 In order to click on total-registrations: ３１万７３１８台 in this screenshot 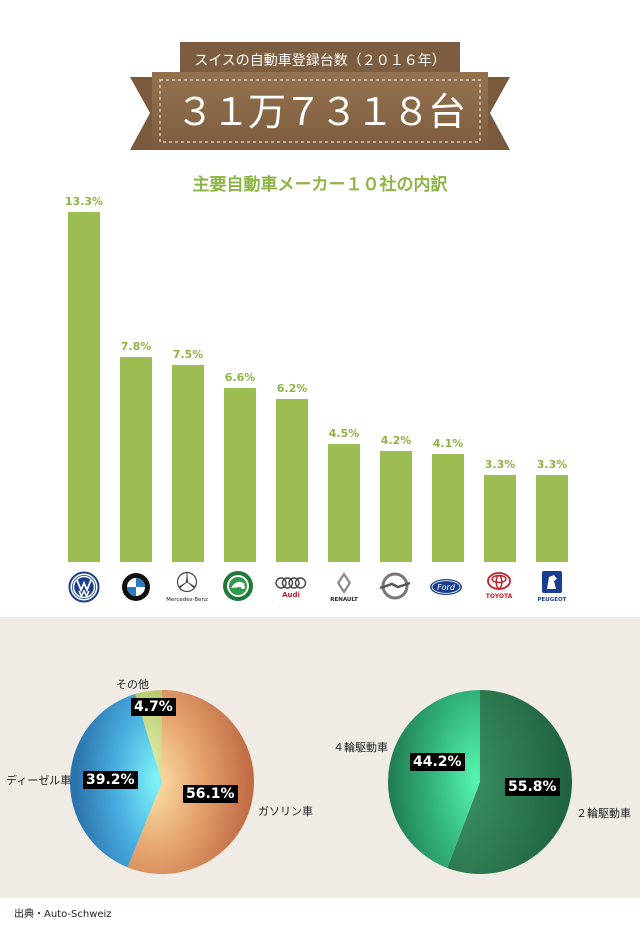, I will do `click(320, 112)`.